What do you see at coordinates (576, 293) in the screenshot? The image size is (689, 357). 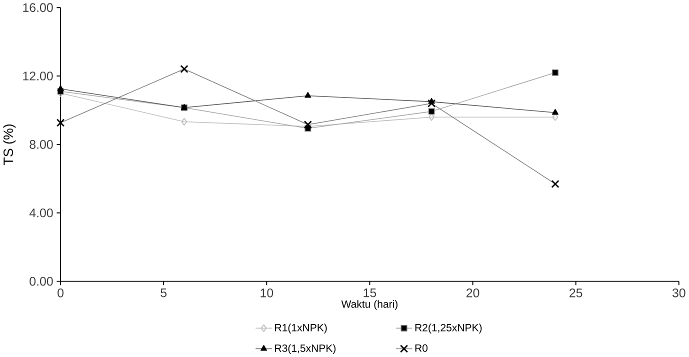 I see `x-tick-label: 25` at bounding box center [576, 293].